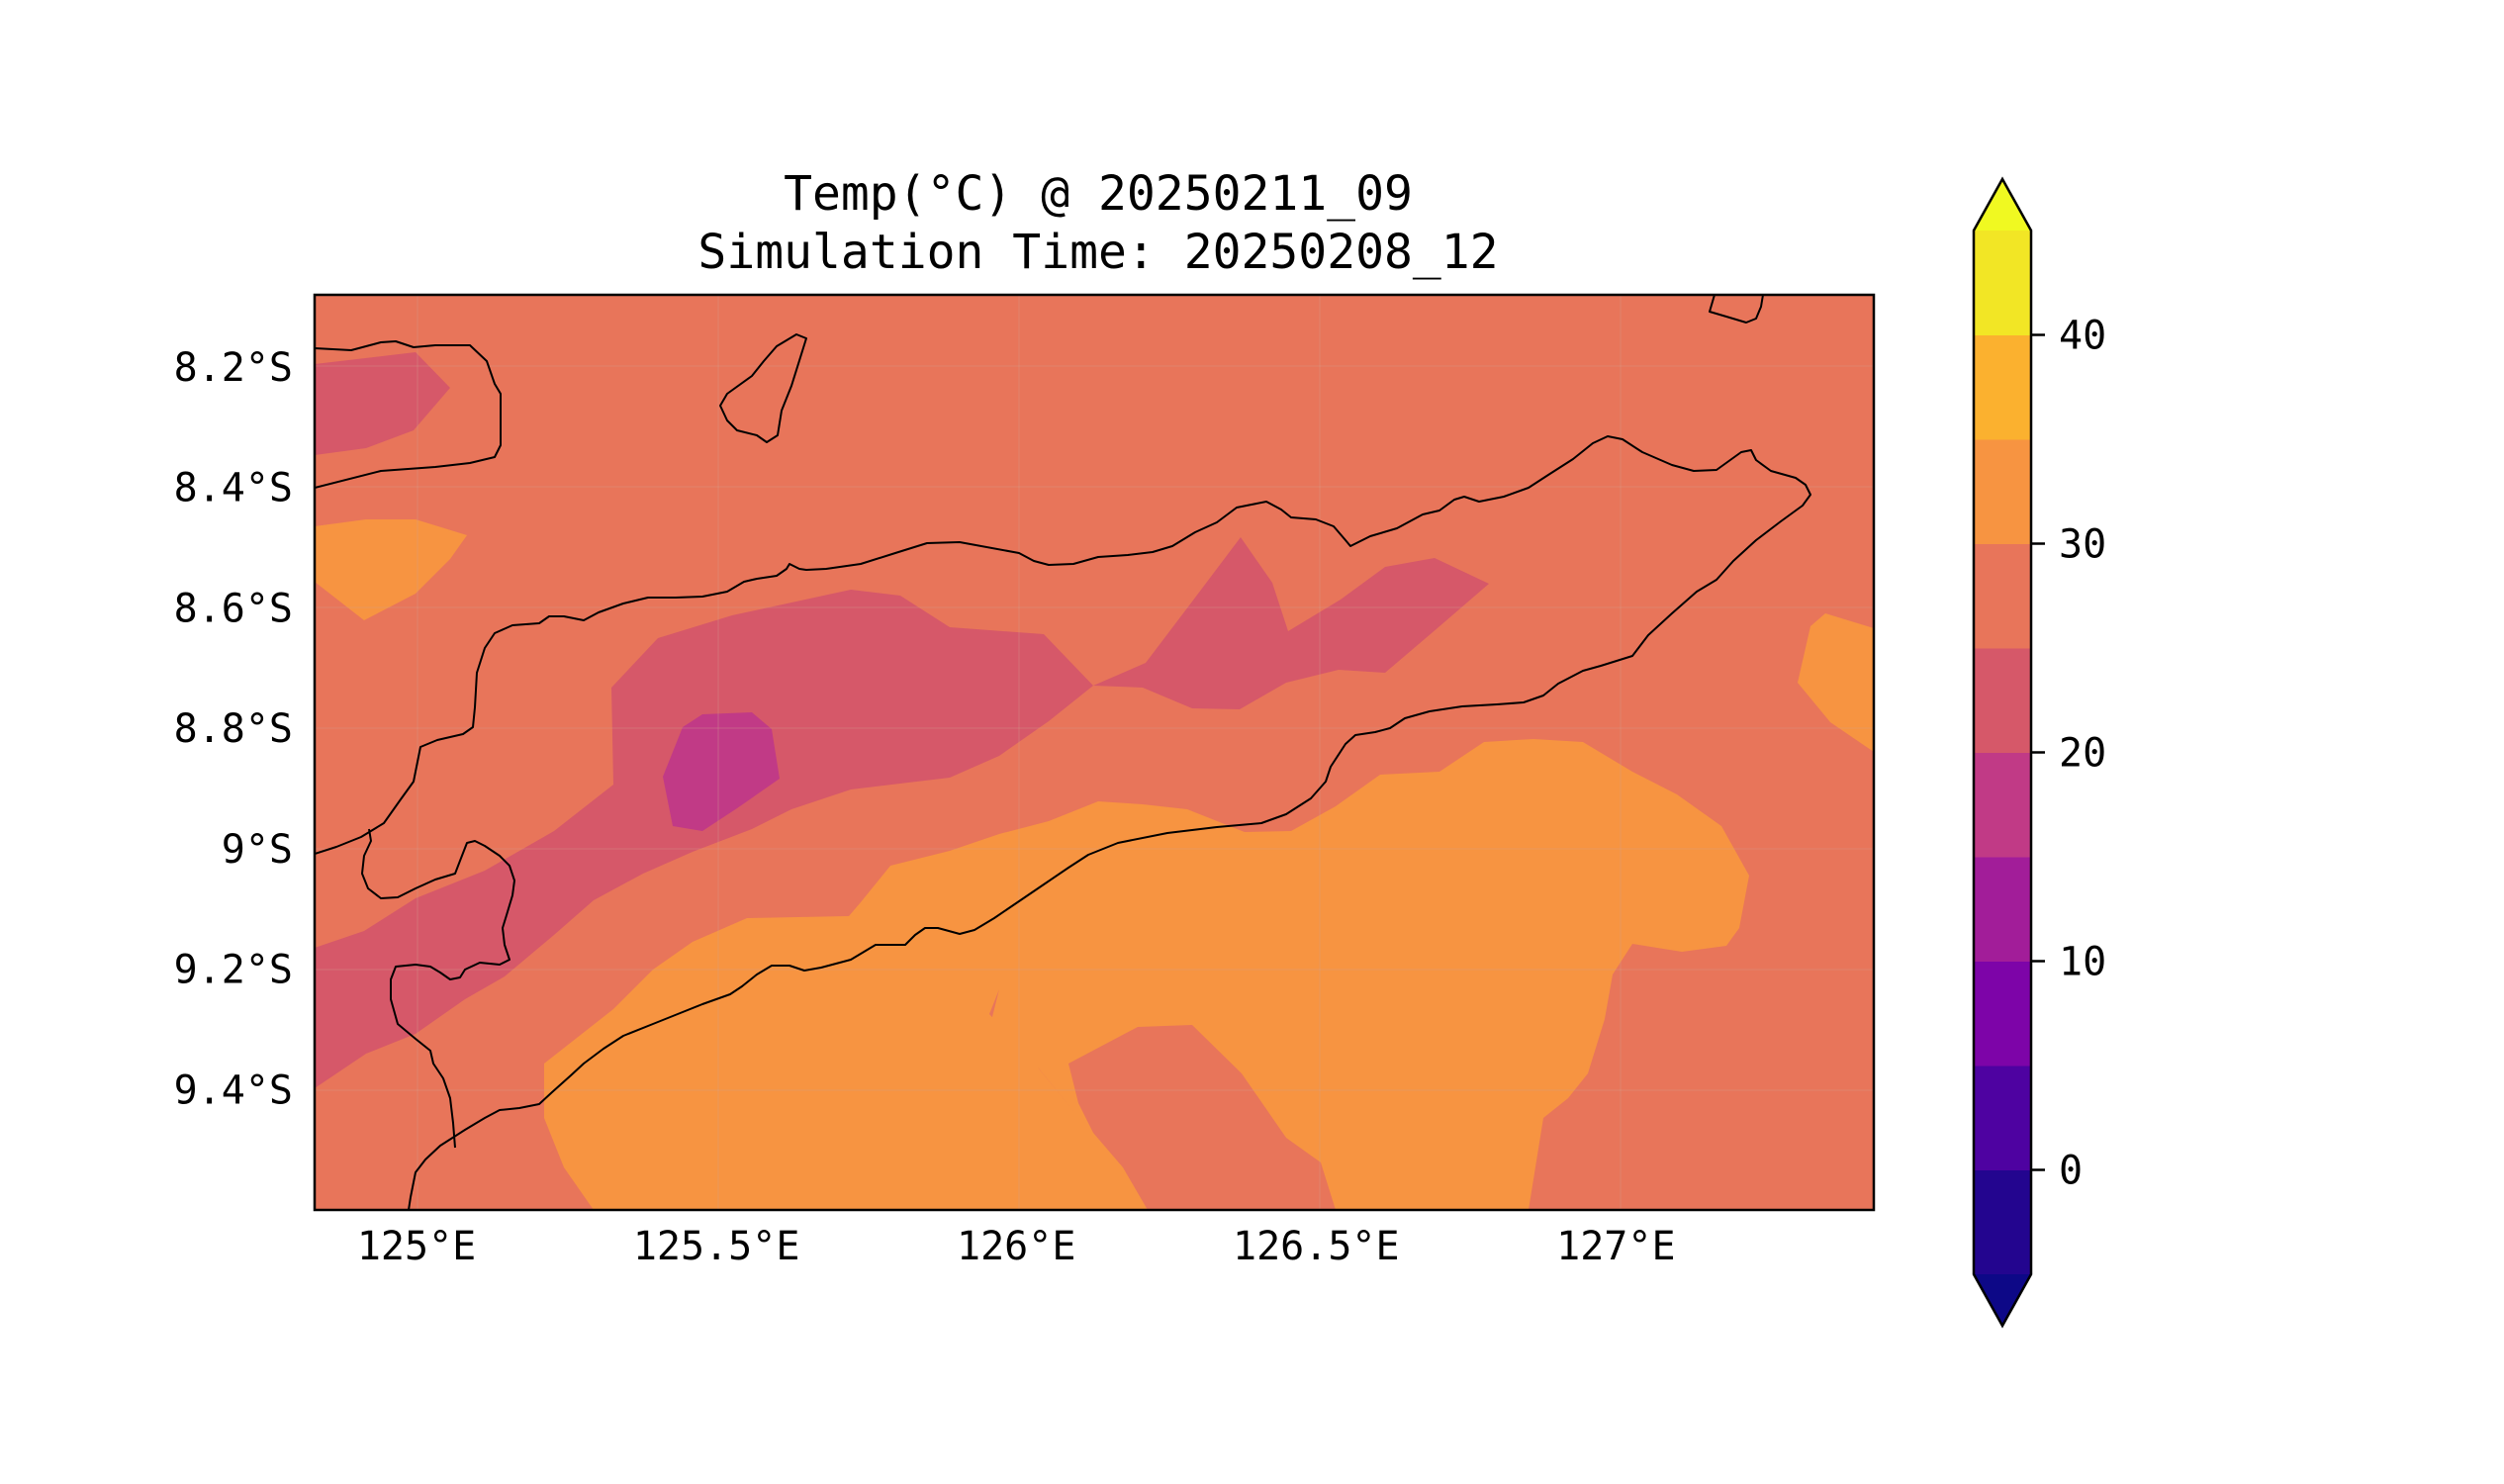 Image resolution: width=2504 pixels, height=1484 pixels. I want to click on contour-band-30-35-northwest, so click(391, 569).